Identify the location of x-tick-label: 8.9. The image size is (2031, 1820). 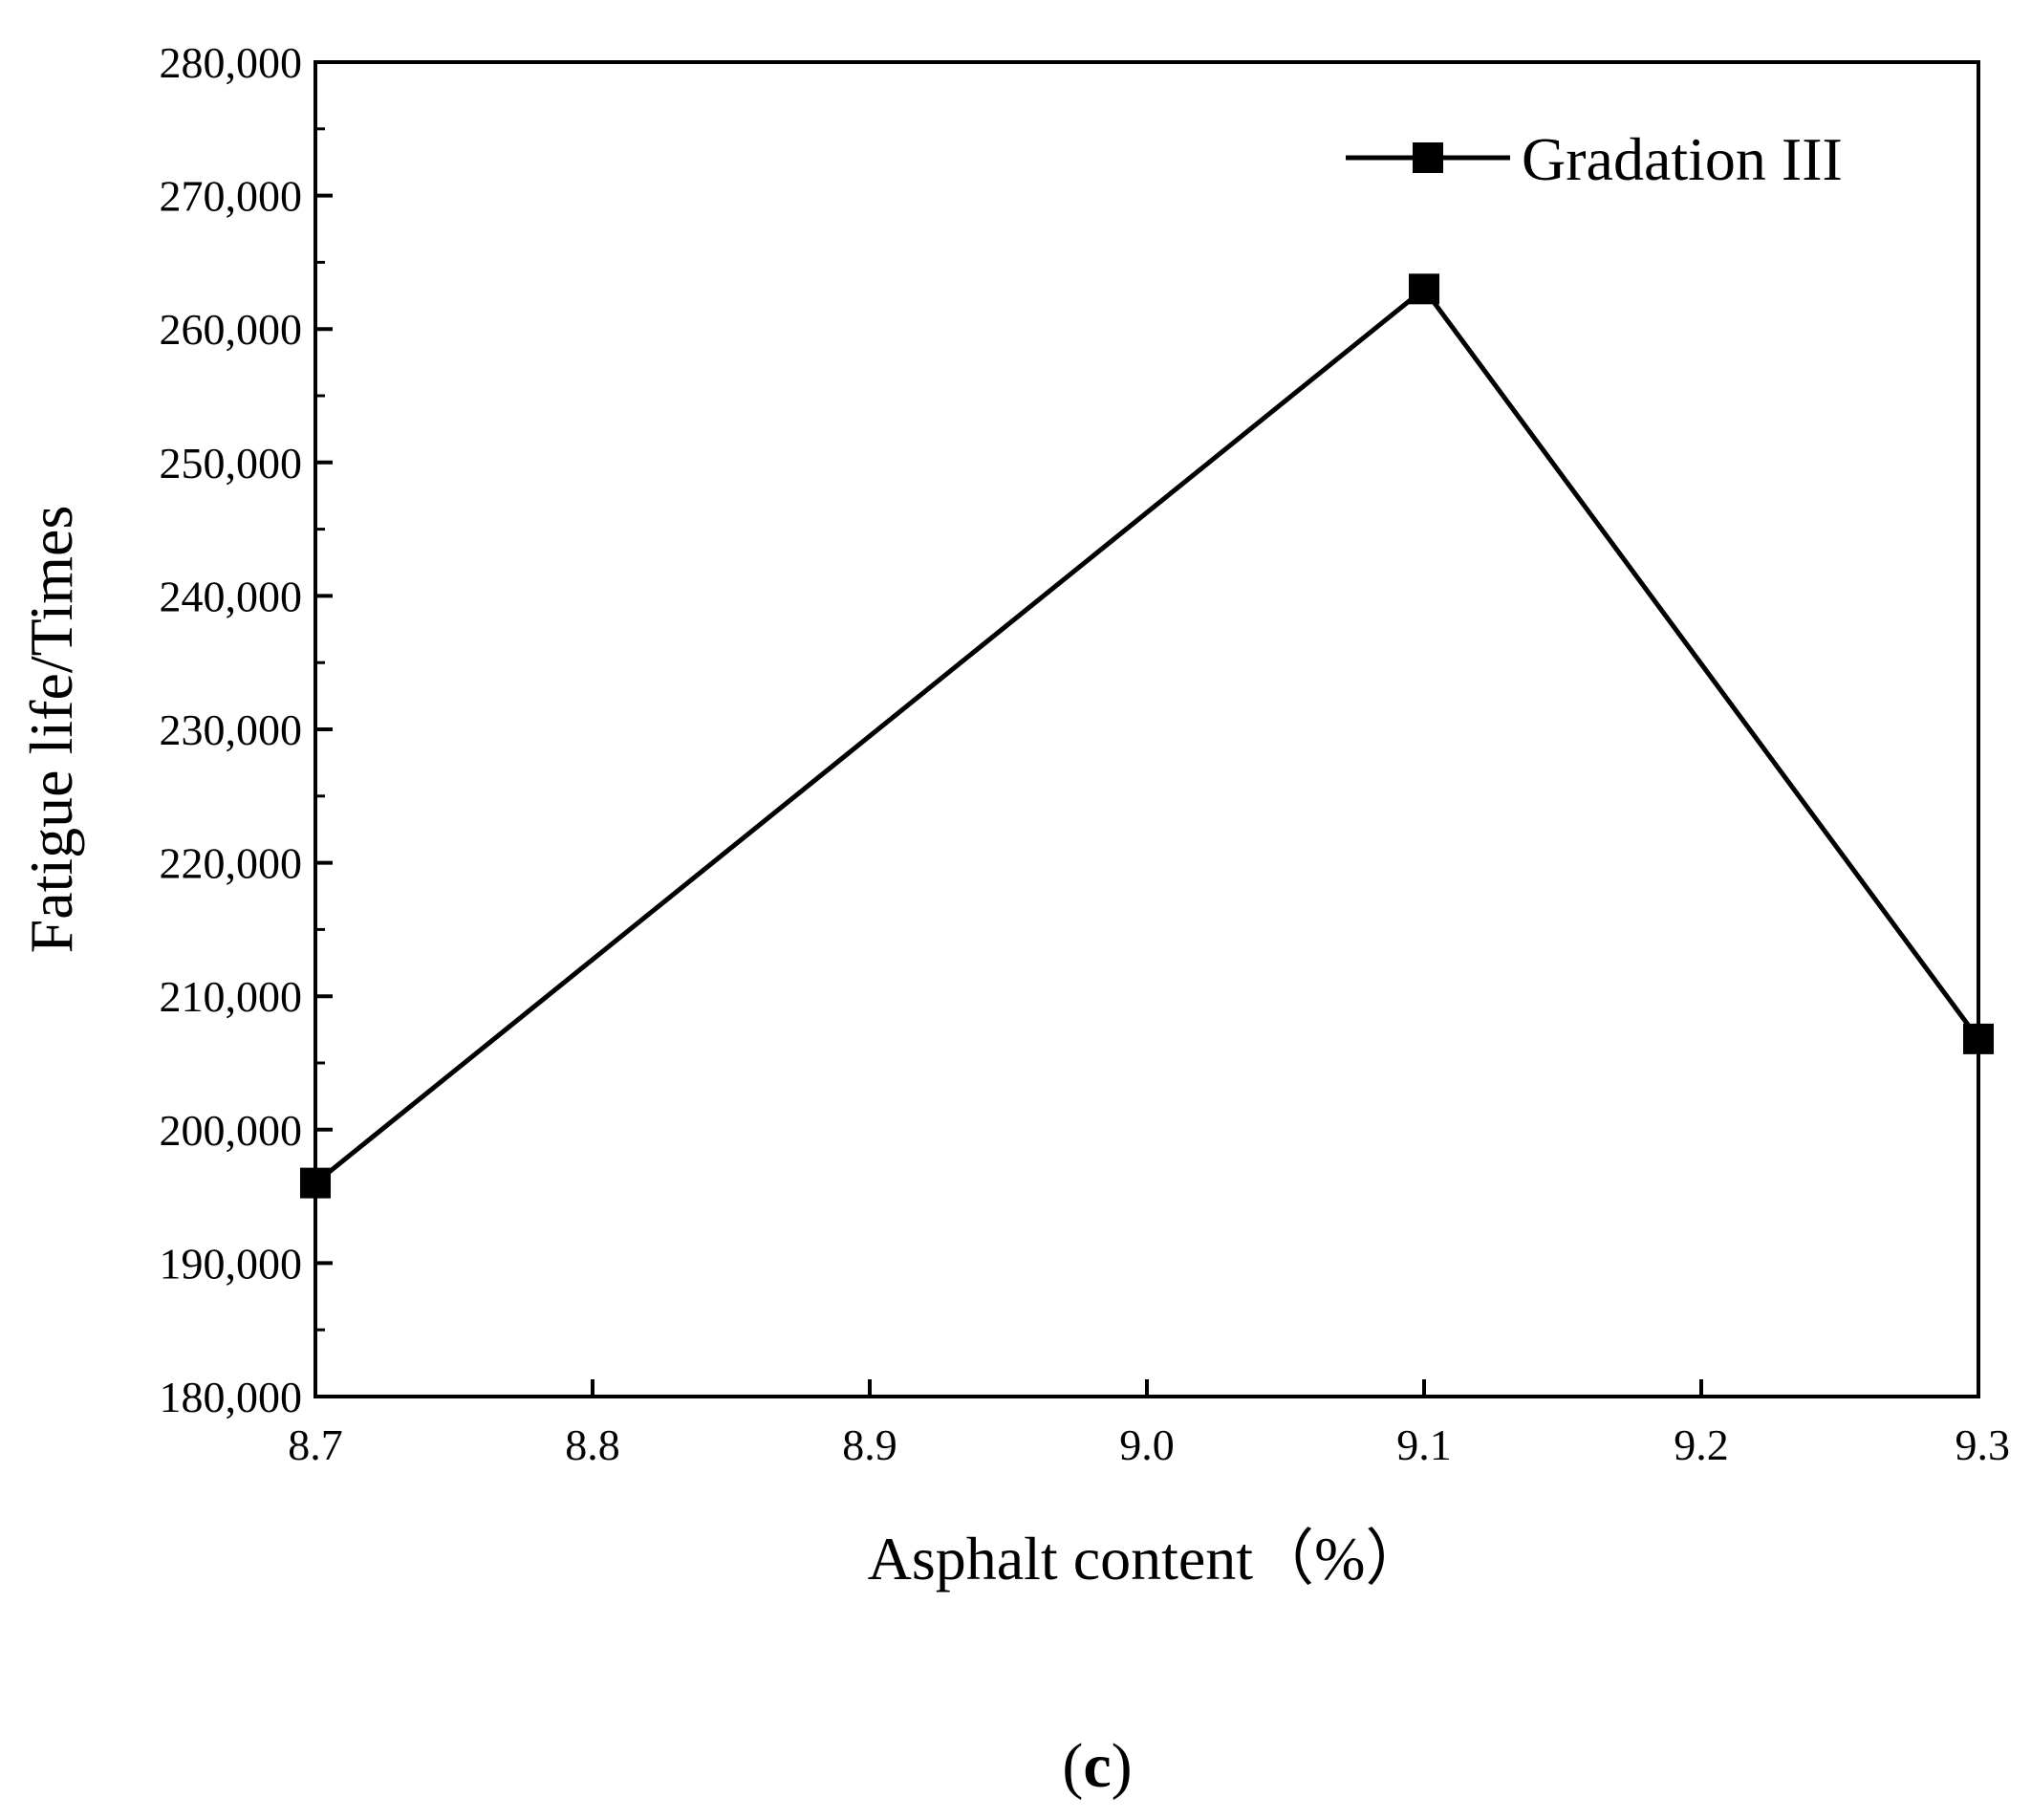
(869, 1444).